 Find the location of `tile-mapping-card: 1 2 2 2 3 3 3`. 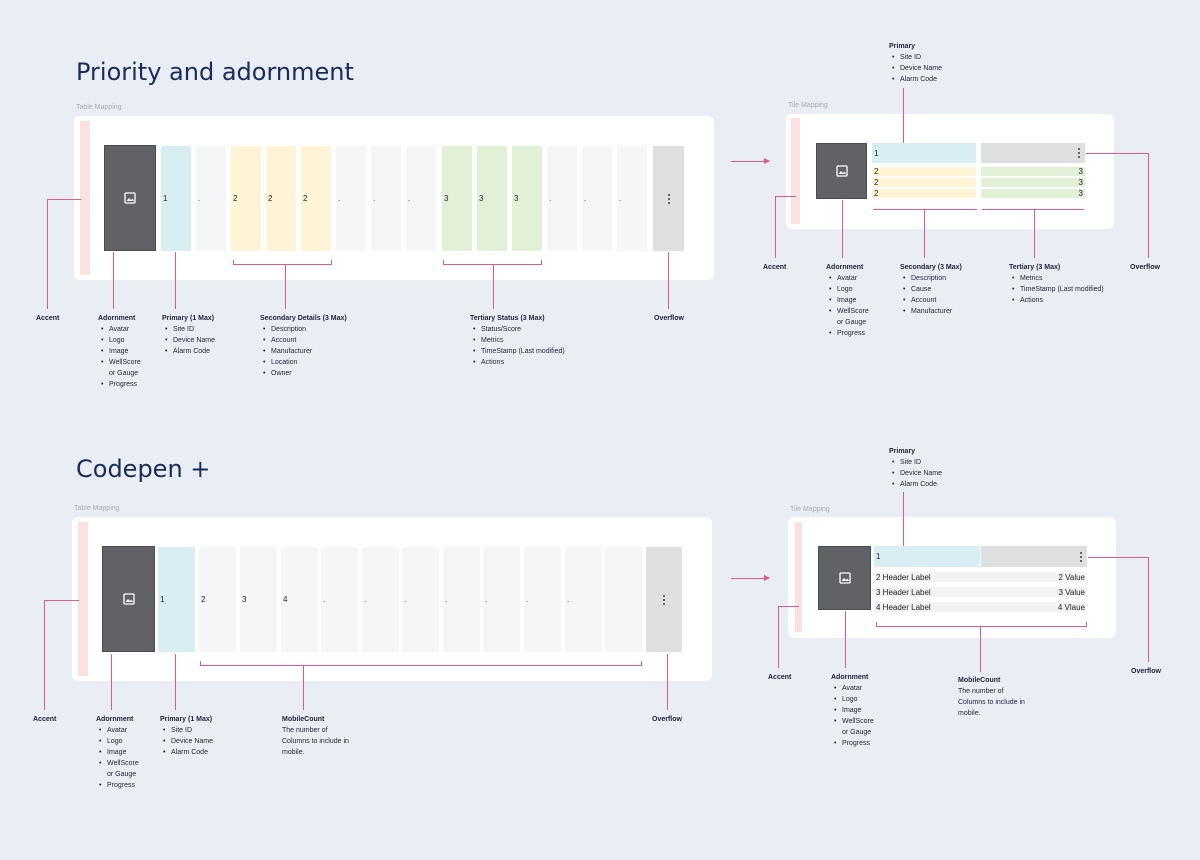

tile-mapping-card: 1 2 2 2 3 3 3 is located at coordinates (950, 171).